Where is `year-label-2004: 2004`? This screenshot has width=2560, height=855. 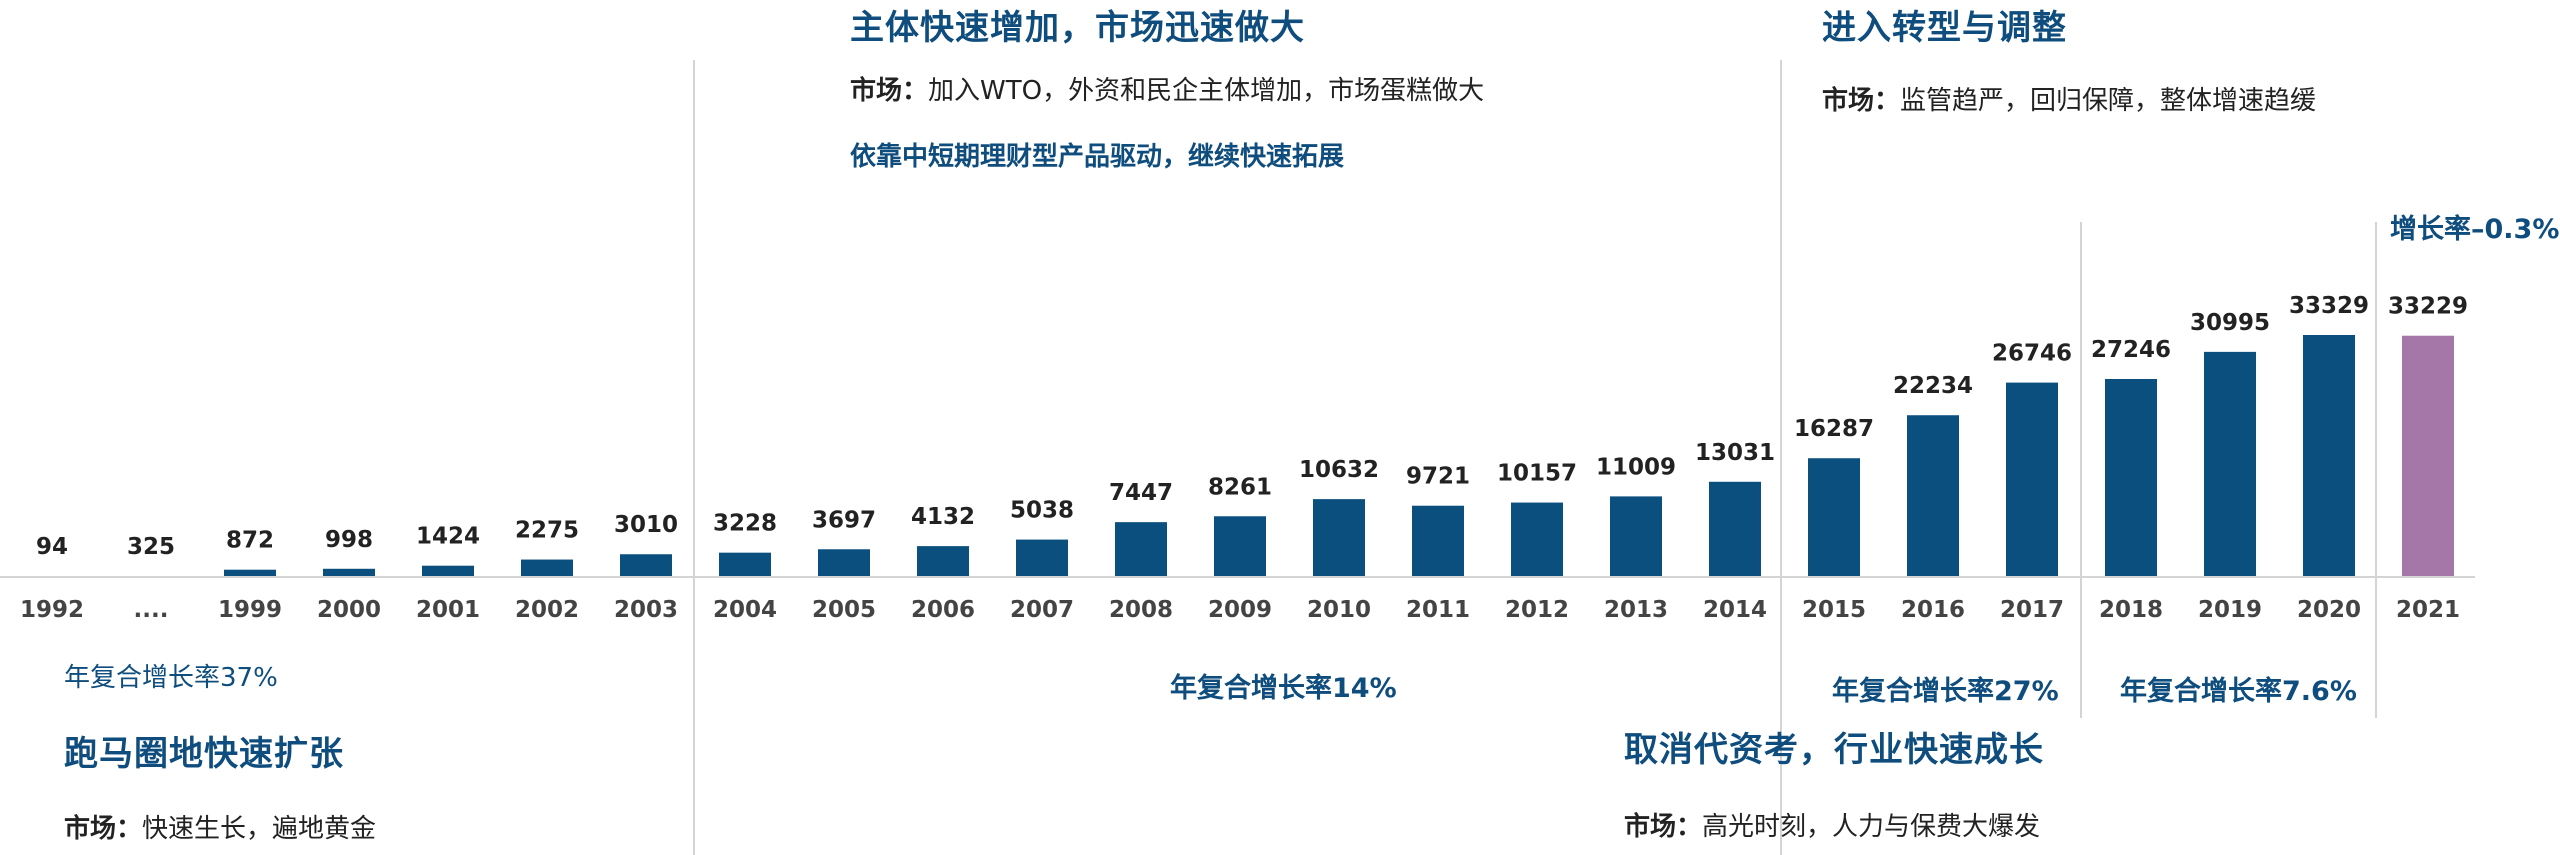
year-label-2004: 2004 is located at coordinates (745, 610).